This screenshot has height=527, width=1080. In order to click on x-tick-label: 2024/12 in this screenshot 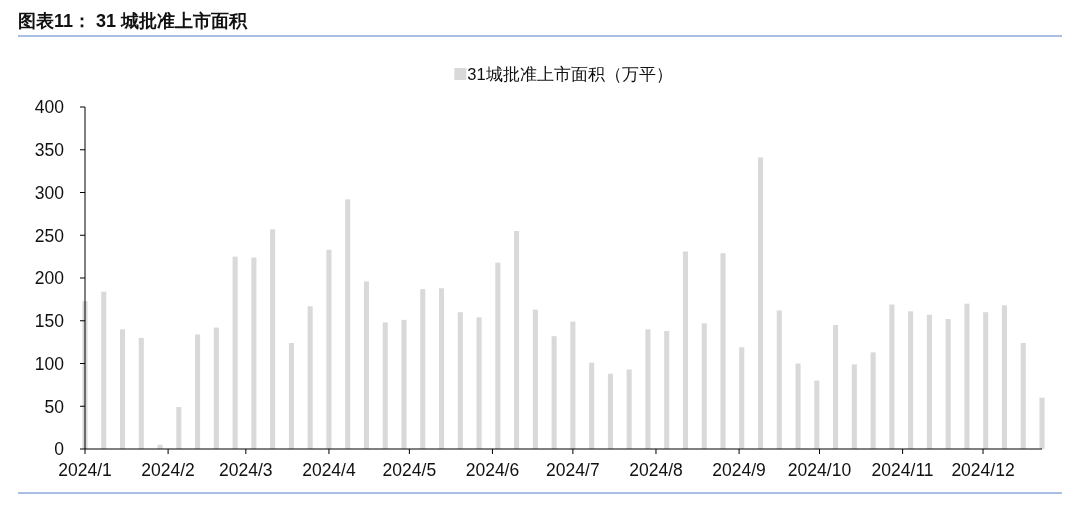, I will do `click(983, 470)`.